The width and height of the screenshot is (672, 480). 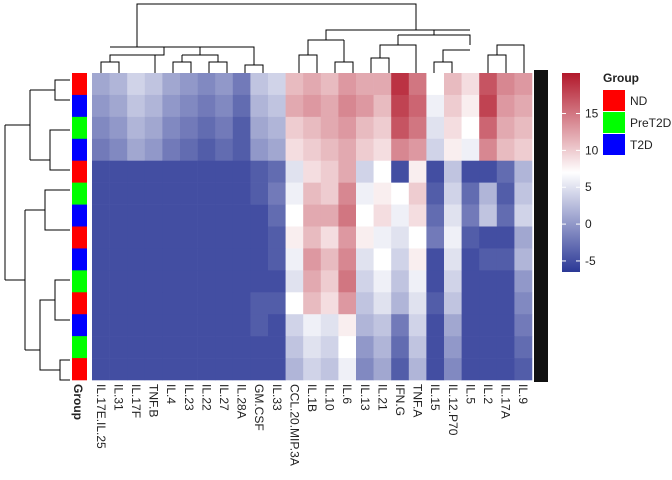 What do you see at coordinates (171, 394) in the screenshot?
I see `column-label: IL.4` at bounding box center [171, 394].